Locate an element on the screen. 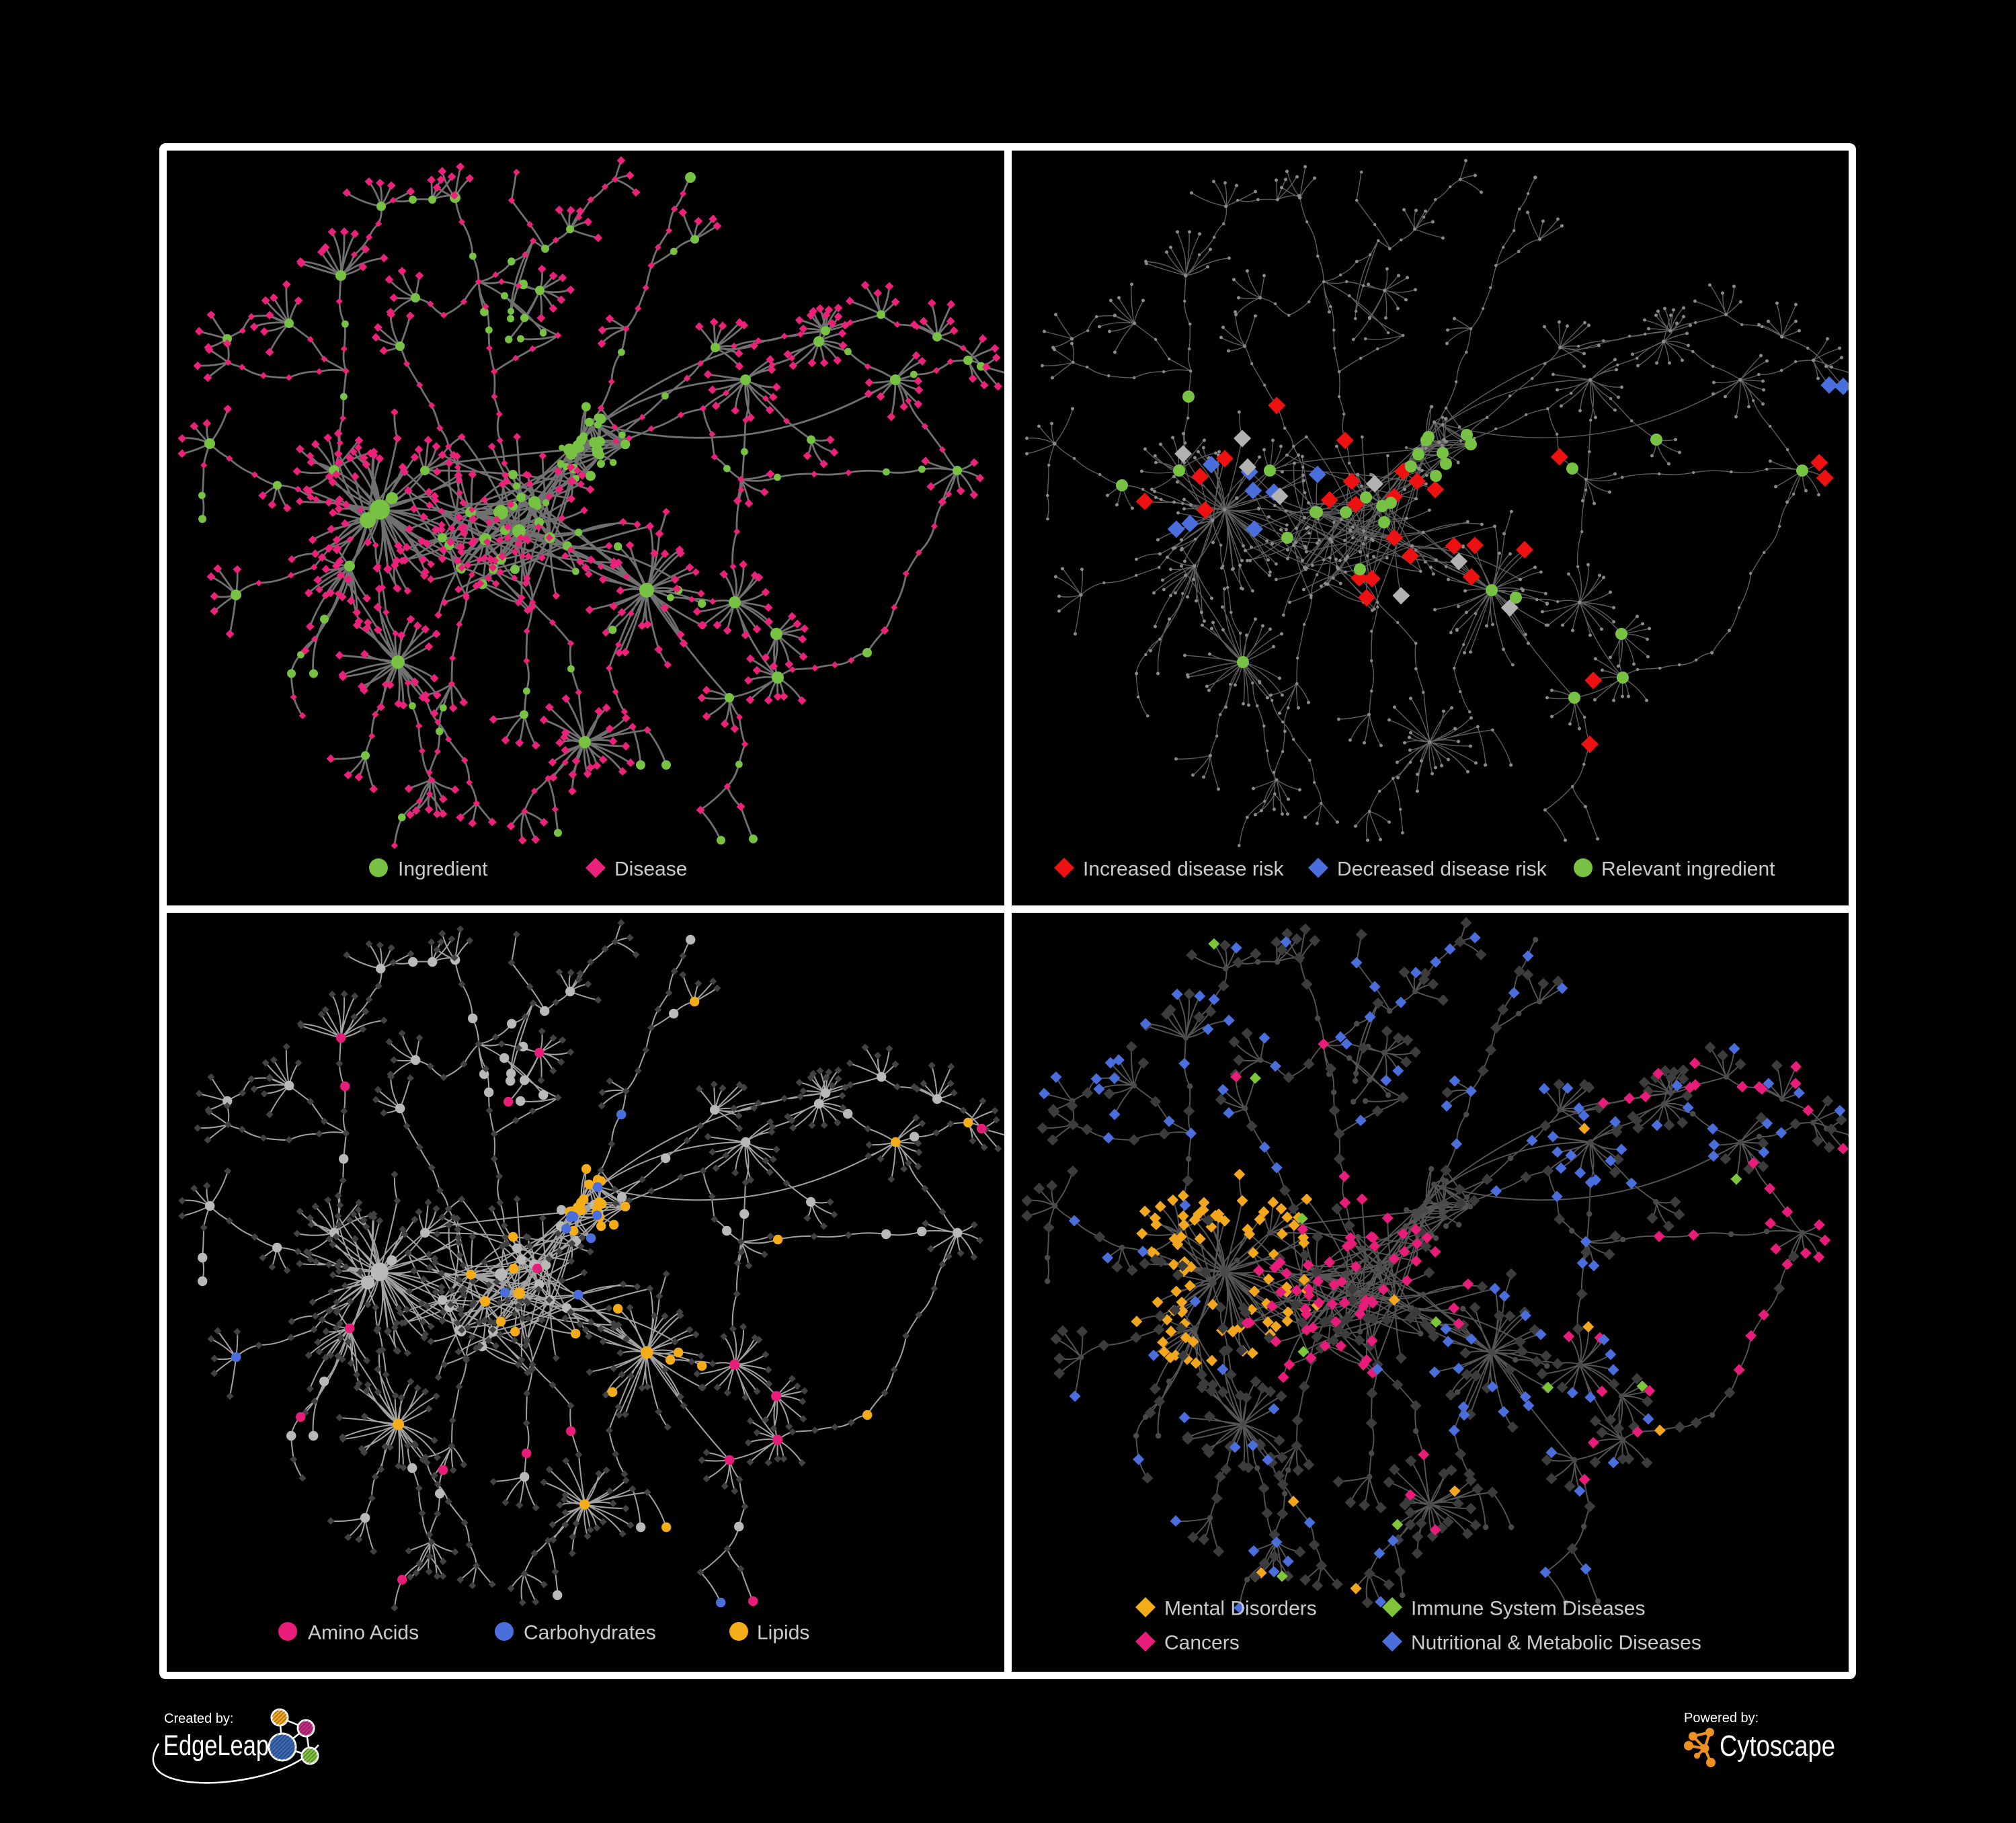 The image size is (2016, 1823). svg-text: Carbohydrates is located at coordinates (590, 1633).